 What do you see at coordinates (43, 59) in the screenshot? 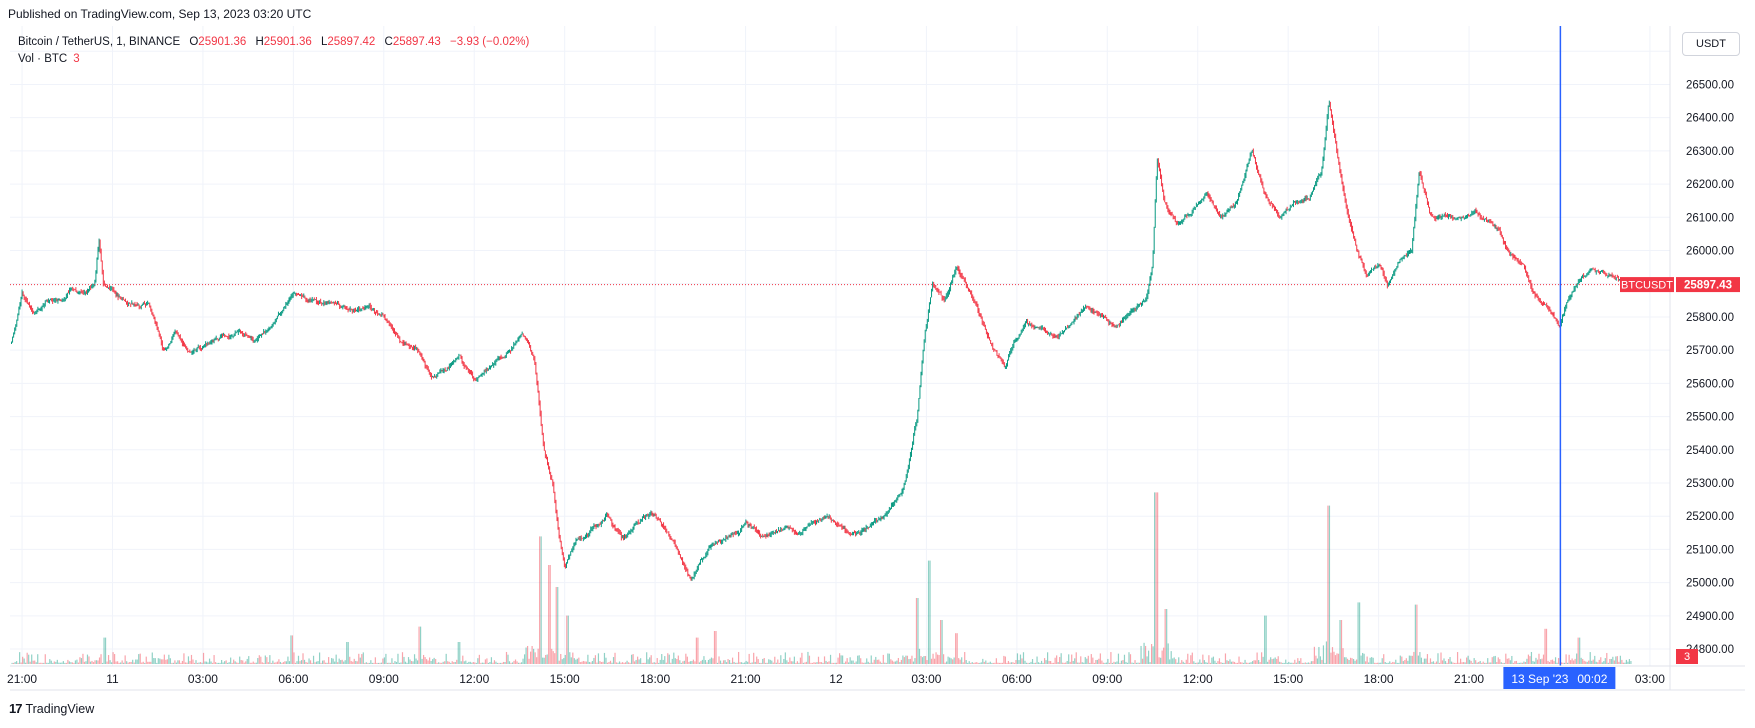
I see `legend-volume-label: Vol · BTC` at bounding box center [43, 59].